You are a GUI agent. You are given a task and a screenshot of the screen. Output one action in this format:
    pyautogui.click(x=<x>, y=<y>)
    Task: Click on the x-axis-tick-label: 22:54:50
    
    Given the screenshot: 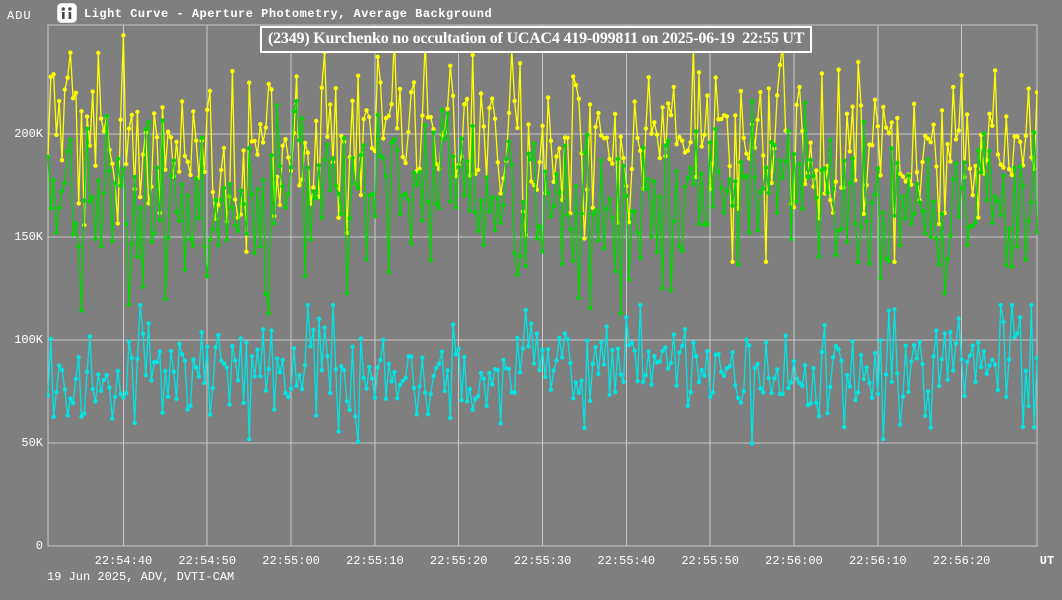 What is the action you would take?
    pyautogui.click(x=207, y=561)
    